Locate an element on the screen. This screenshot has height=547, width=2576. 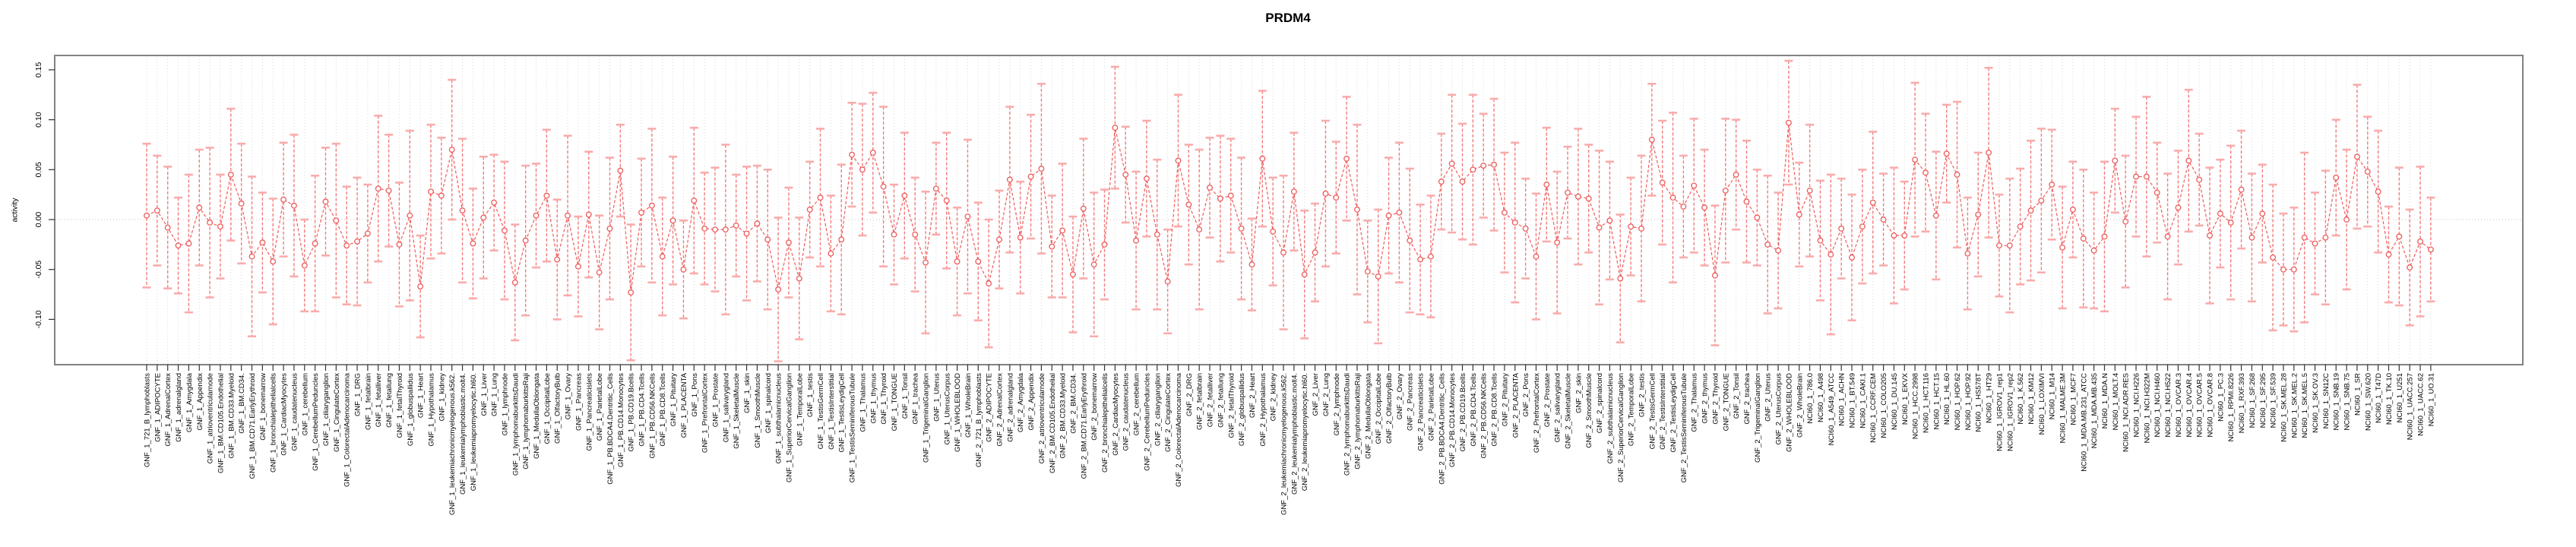
x-tick-label: GNF_2_Hypothalamus is located at coordinates (1263, 410).